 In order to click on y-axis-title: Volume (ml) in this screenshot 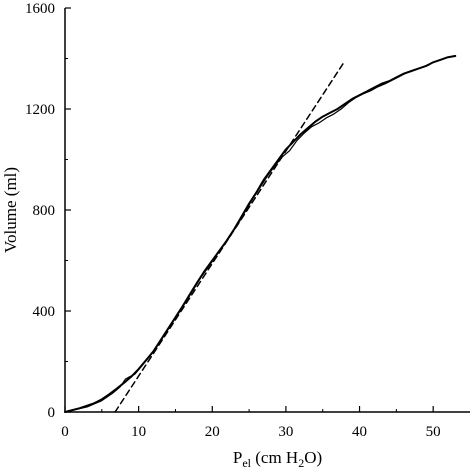, I will do `click(10, 210)`.